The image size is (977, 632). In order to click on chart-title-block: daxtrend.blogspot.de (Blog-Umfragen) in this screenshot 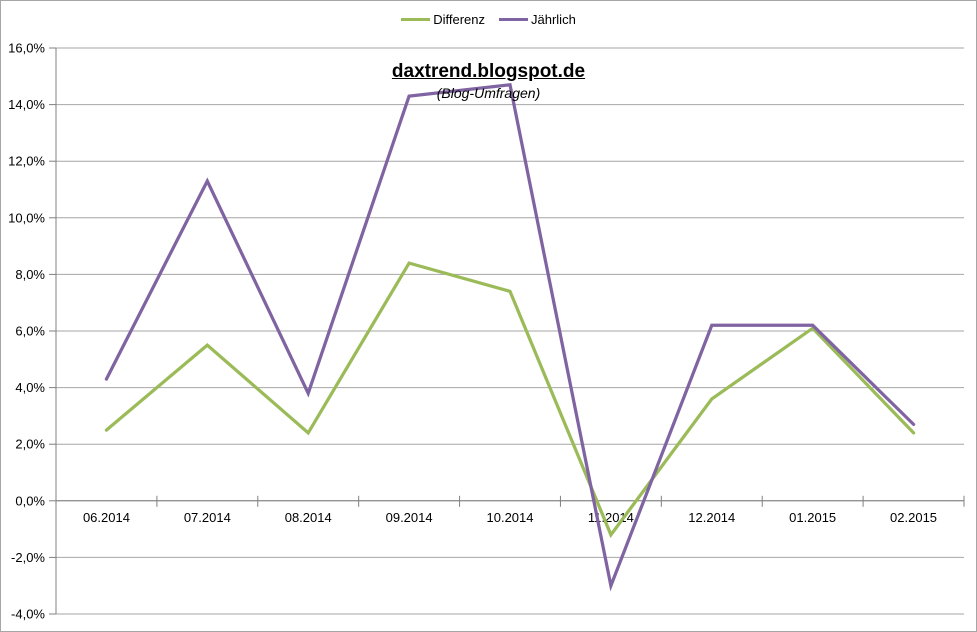, I will do `click(488, 81)`.